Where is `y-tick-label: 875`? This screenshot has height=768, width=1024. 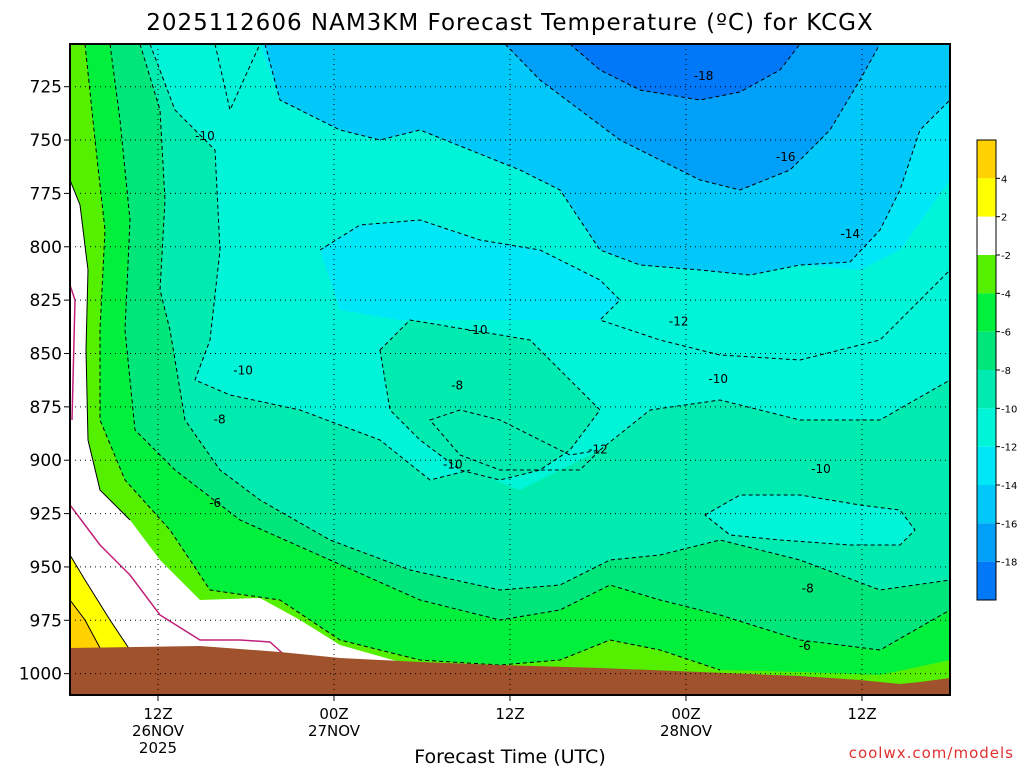 y-tick-label: 875 is located at coordinates (46, 408).